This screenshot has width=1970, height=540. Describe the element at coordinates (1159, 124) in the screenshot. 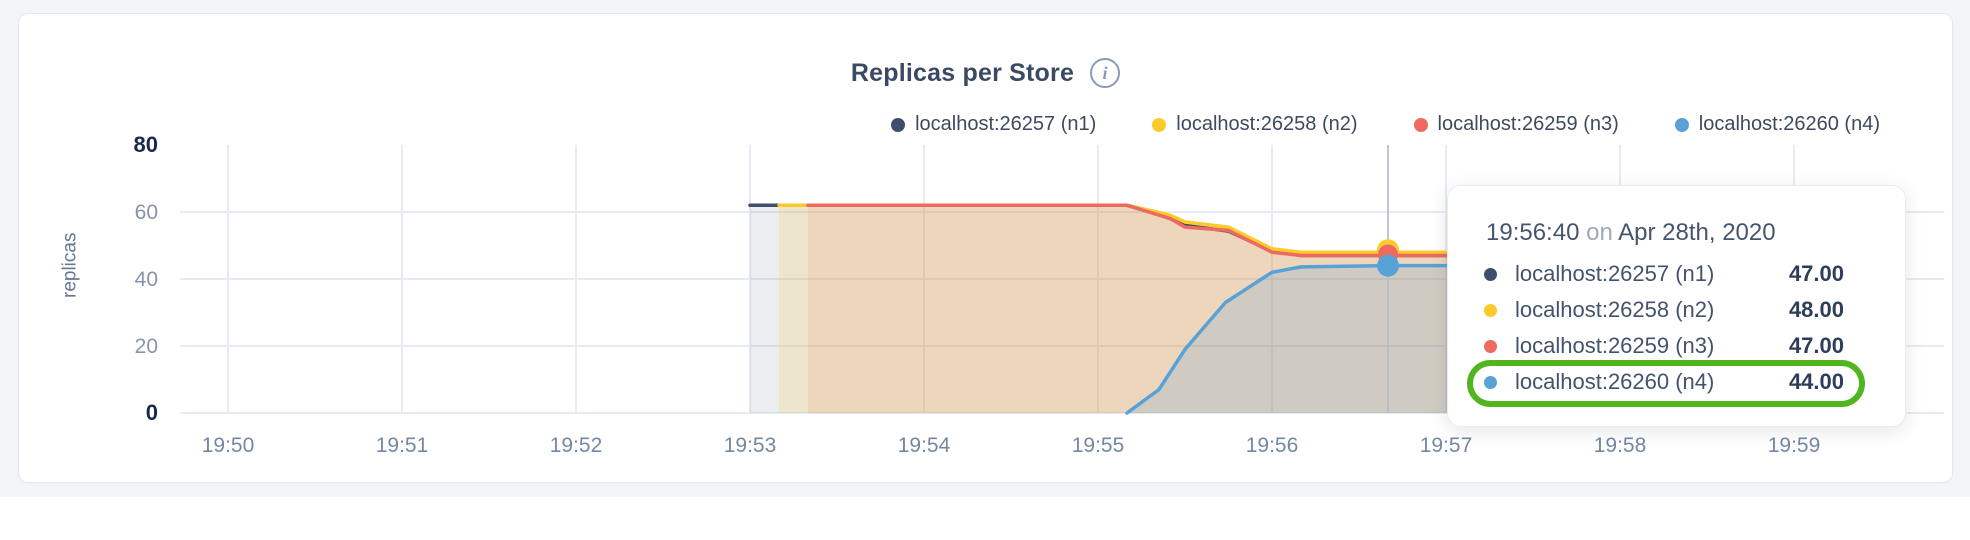

I see `legend-dot-n2` at that location.